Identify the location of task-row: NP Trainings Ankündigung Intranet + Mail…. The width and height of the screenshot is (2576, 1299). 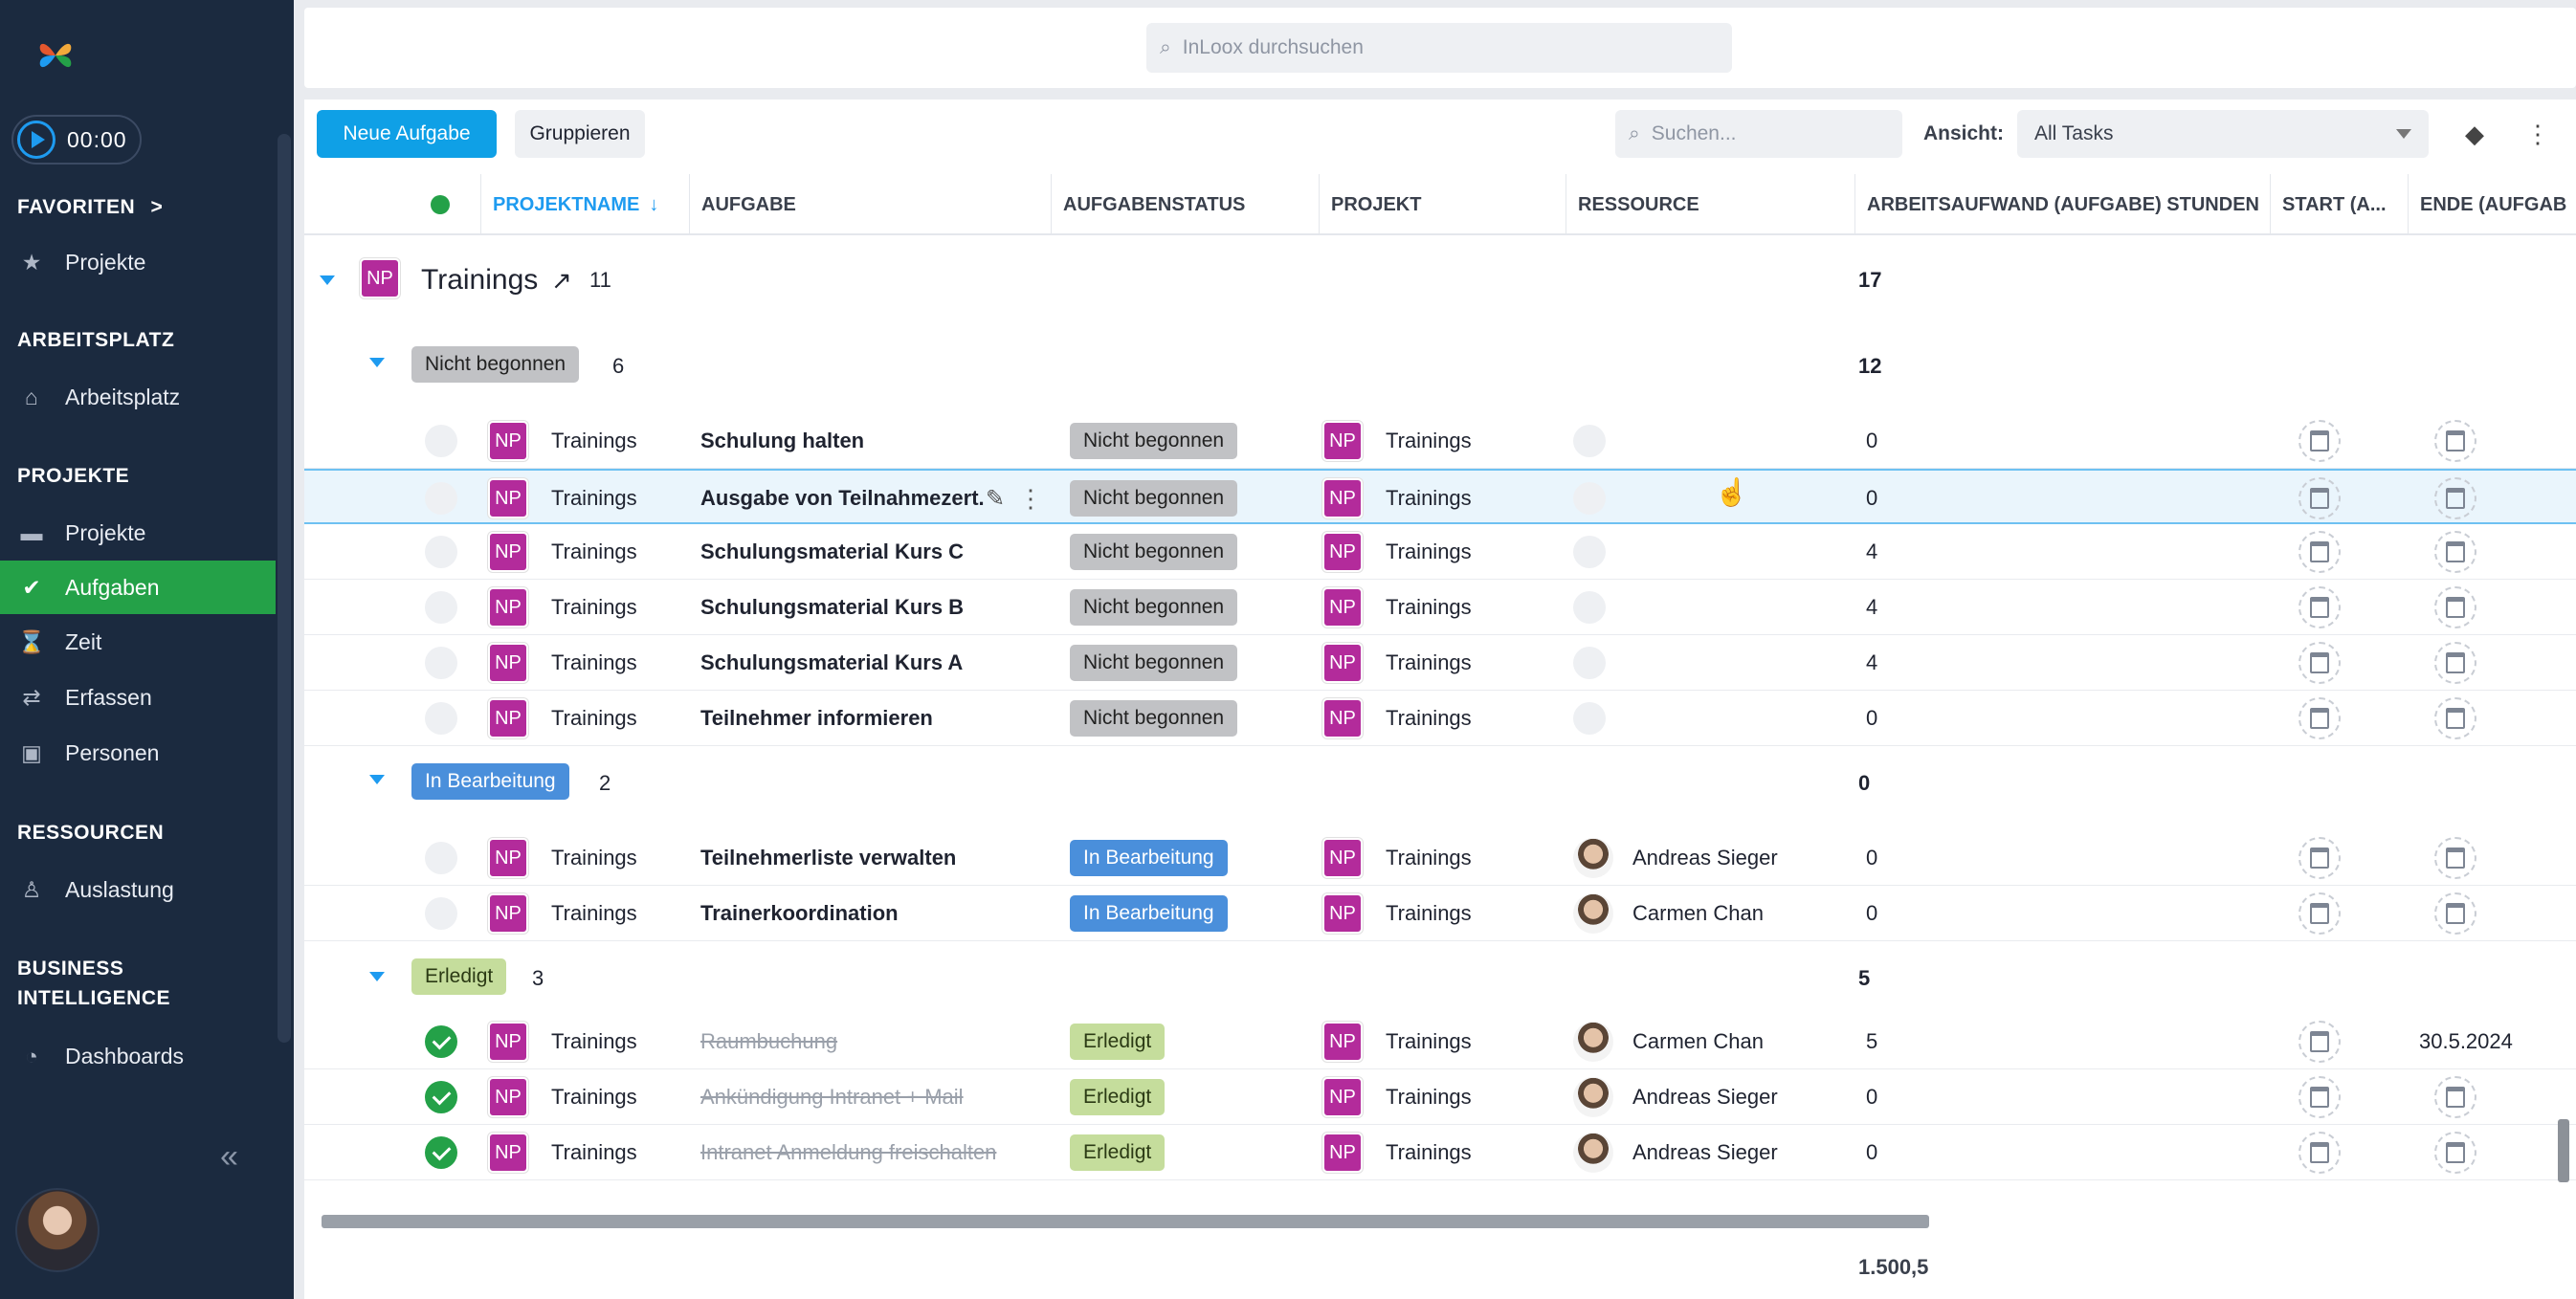
(1440, 1097).